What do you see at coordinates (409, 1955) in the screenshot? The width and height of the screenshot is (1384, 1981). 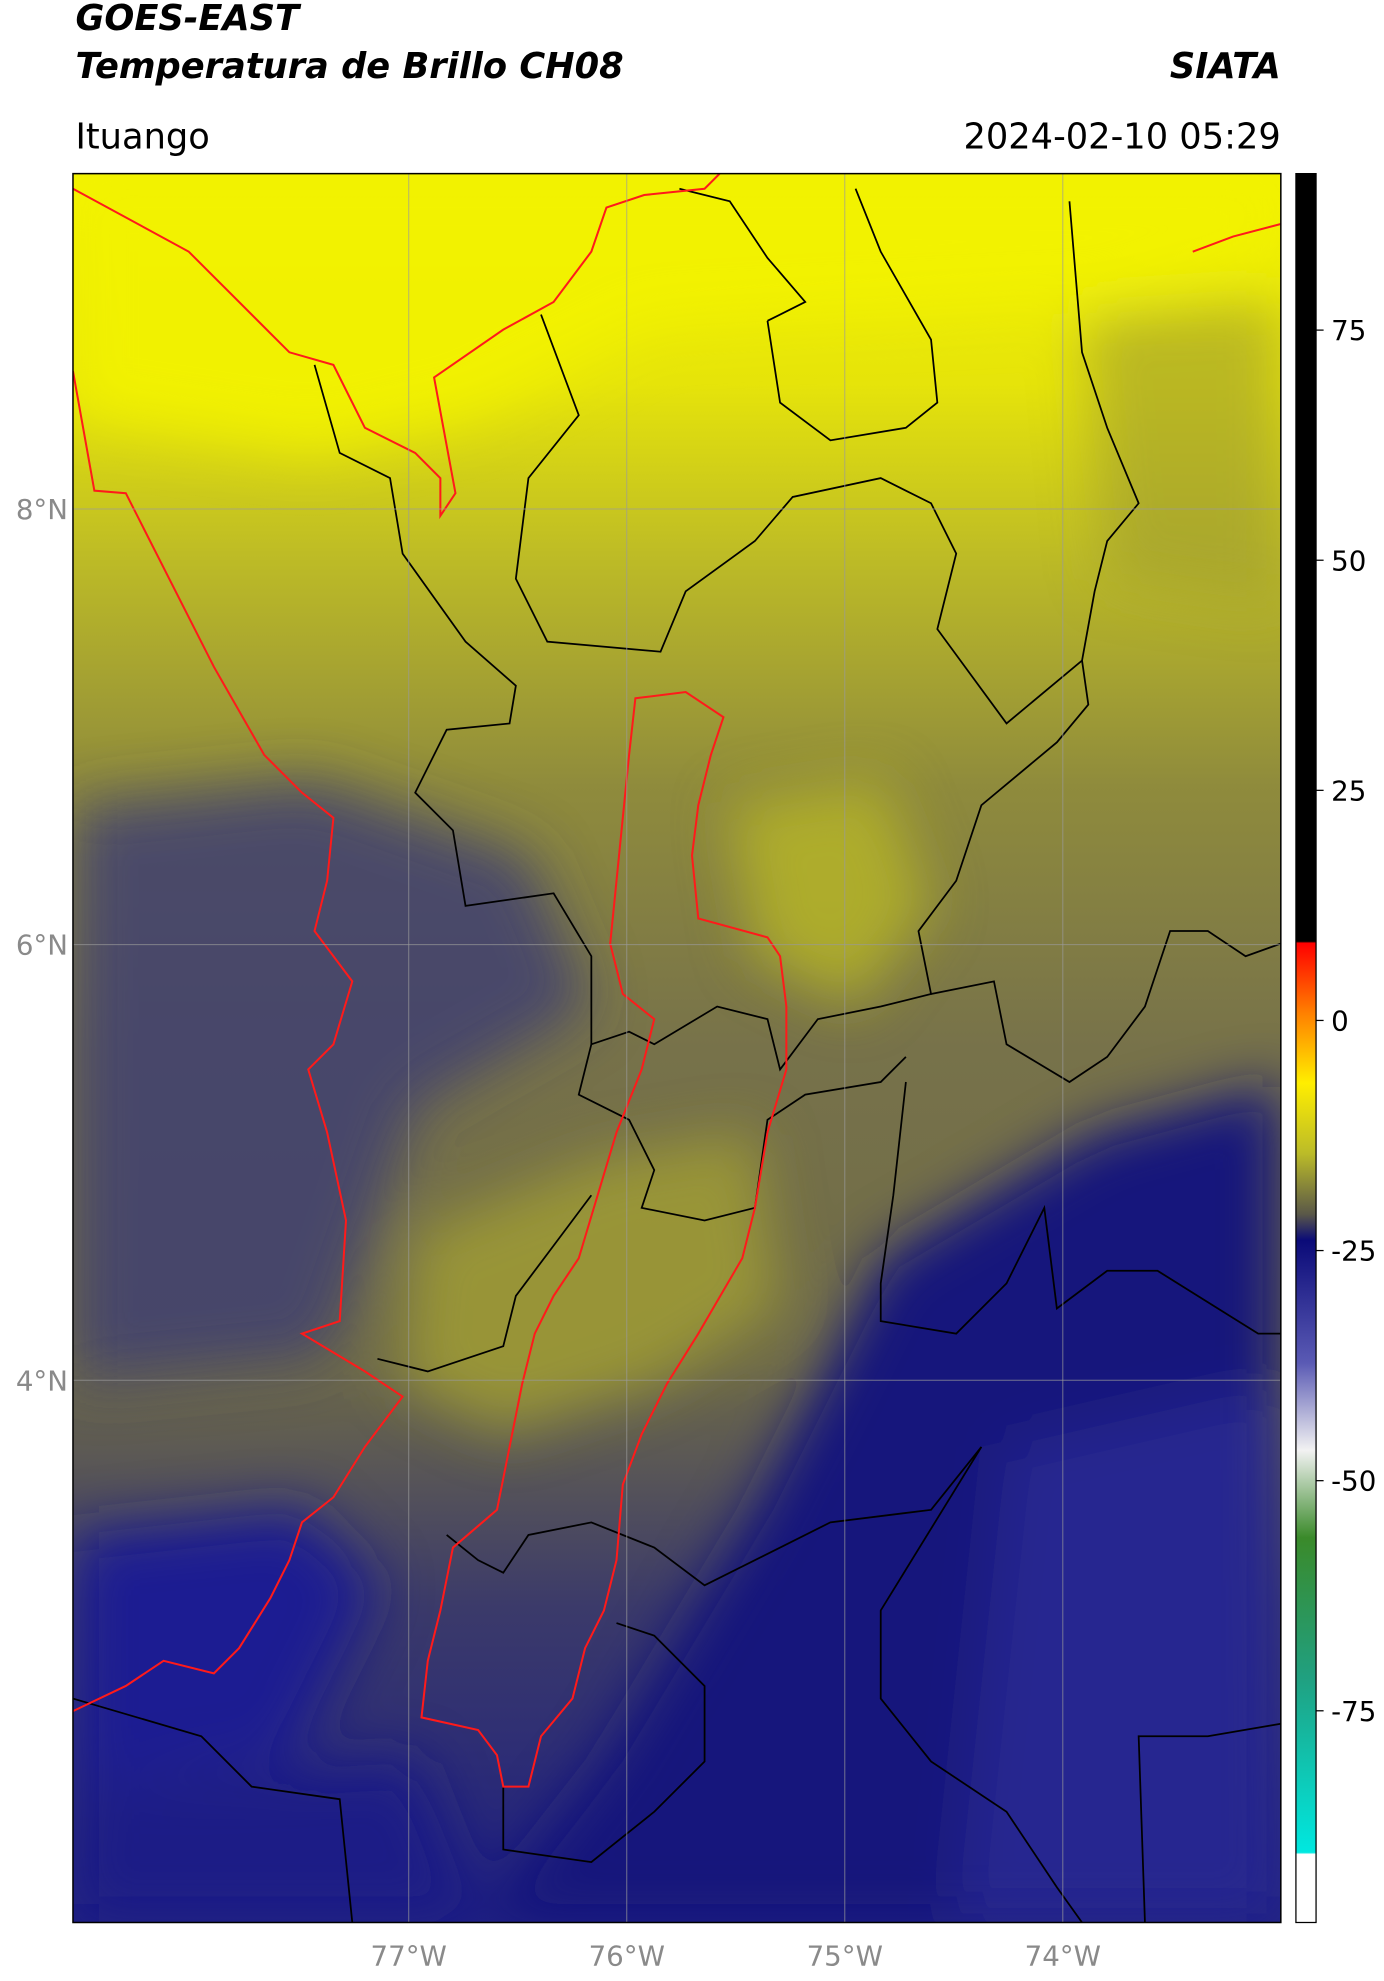 I see `lon-label: 77°W` at bounding box center [409, 1955].